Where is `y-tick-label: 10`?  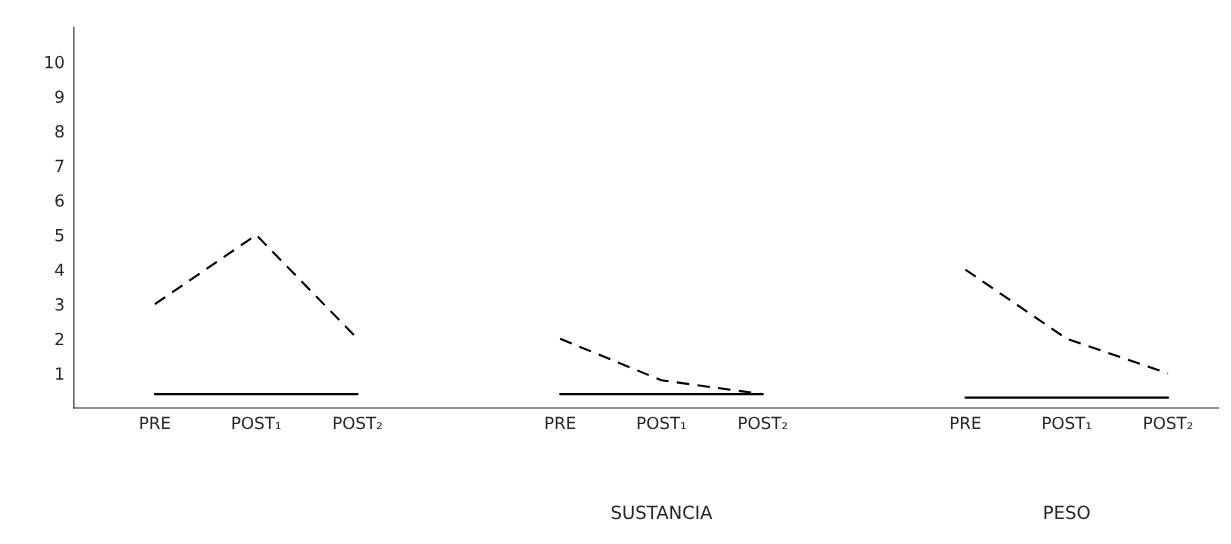
y-tick-label: 10 is located at coordinates (54, 62).